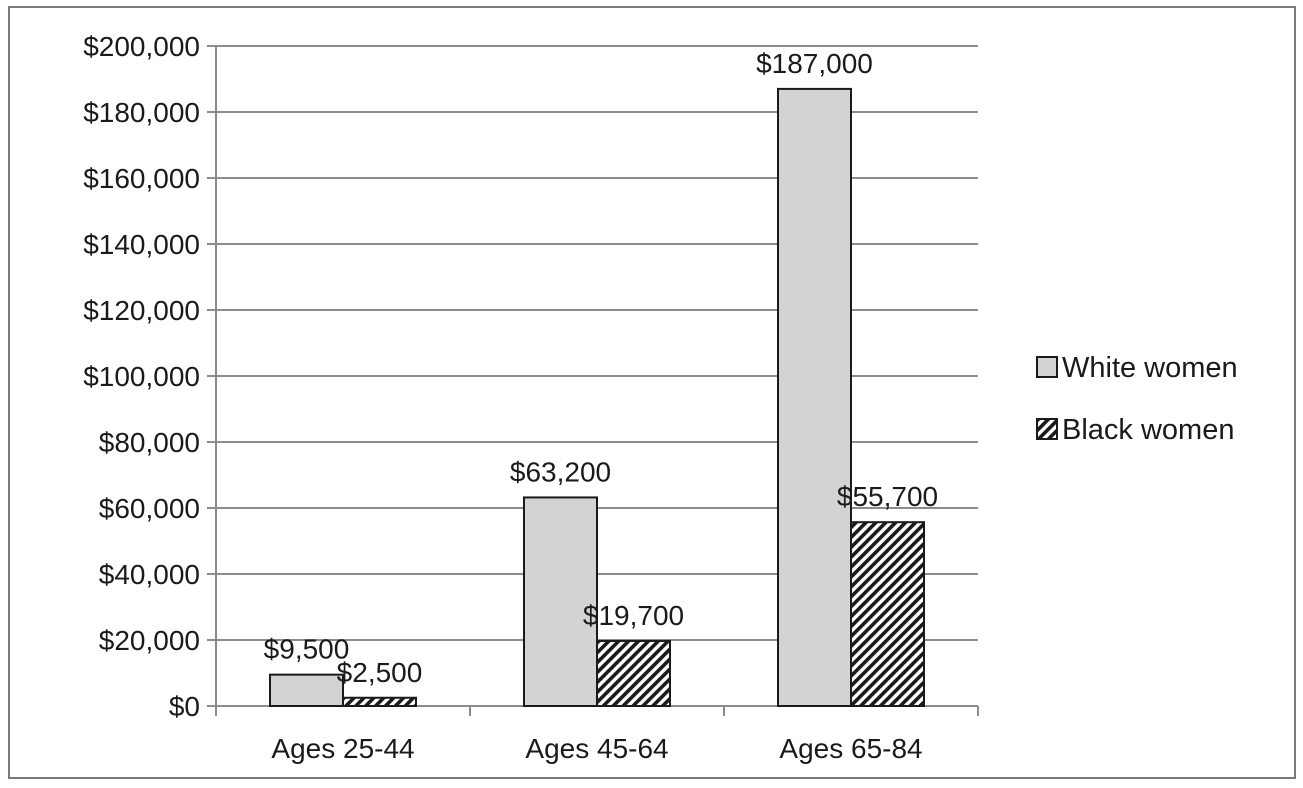 The height and width of the screenshot is (788, 1303). I want to click on y-tick-label: $160,000, so click(141, 178).